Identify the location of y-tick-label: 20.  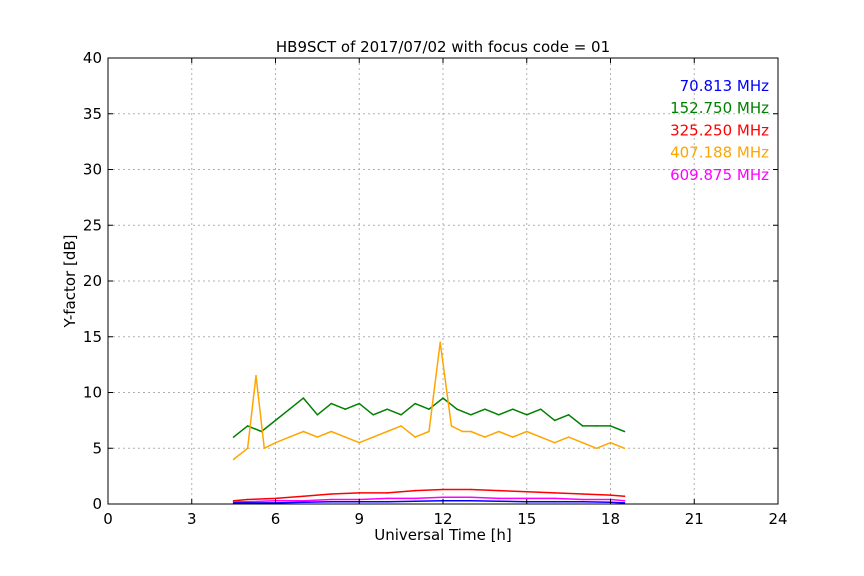
(92, 281).